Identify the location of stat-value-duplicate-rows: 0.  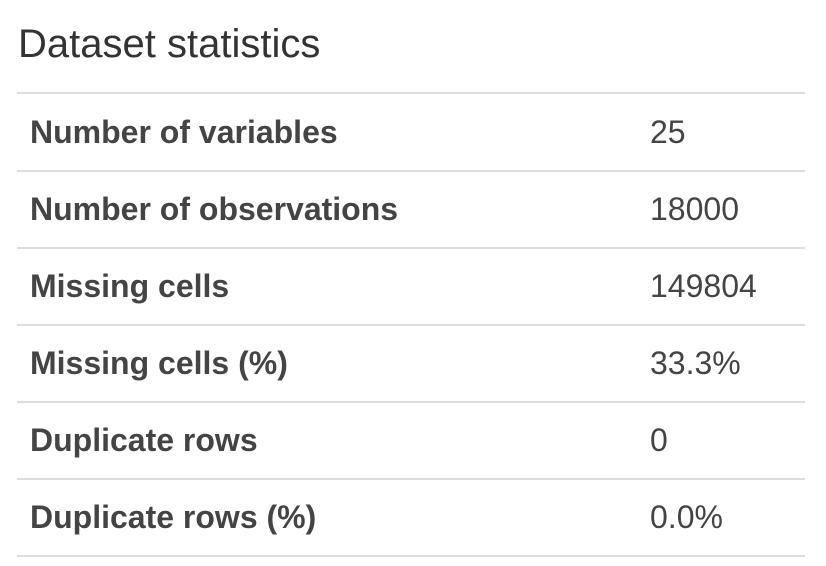
(720, 441).